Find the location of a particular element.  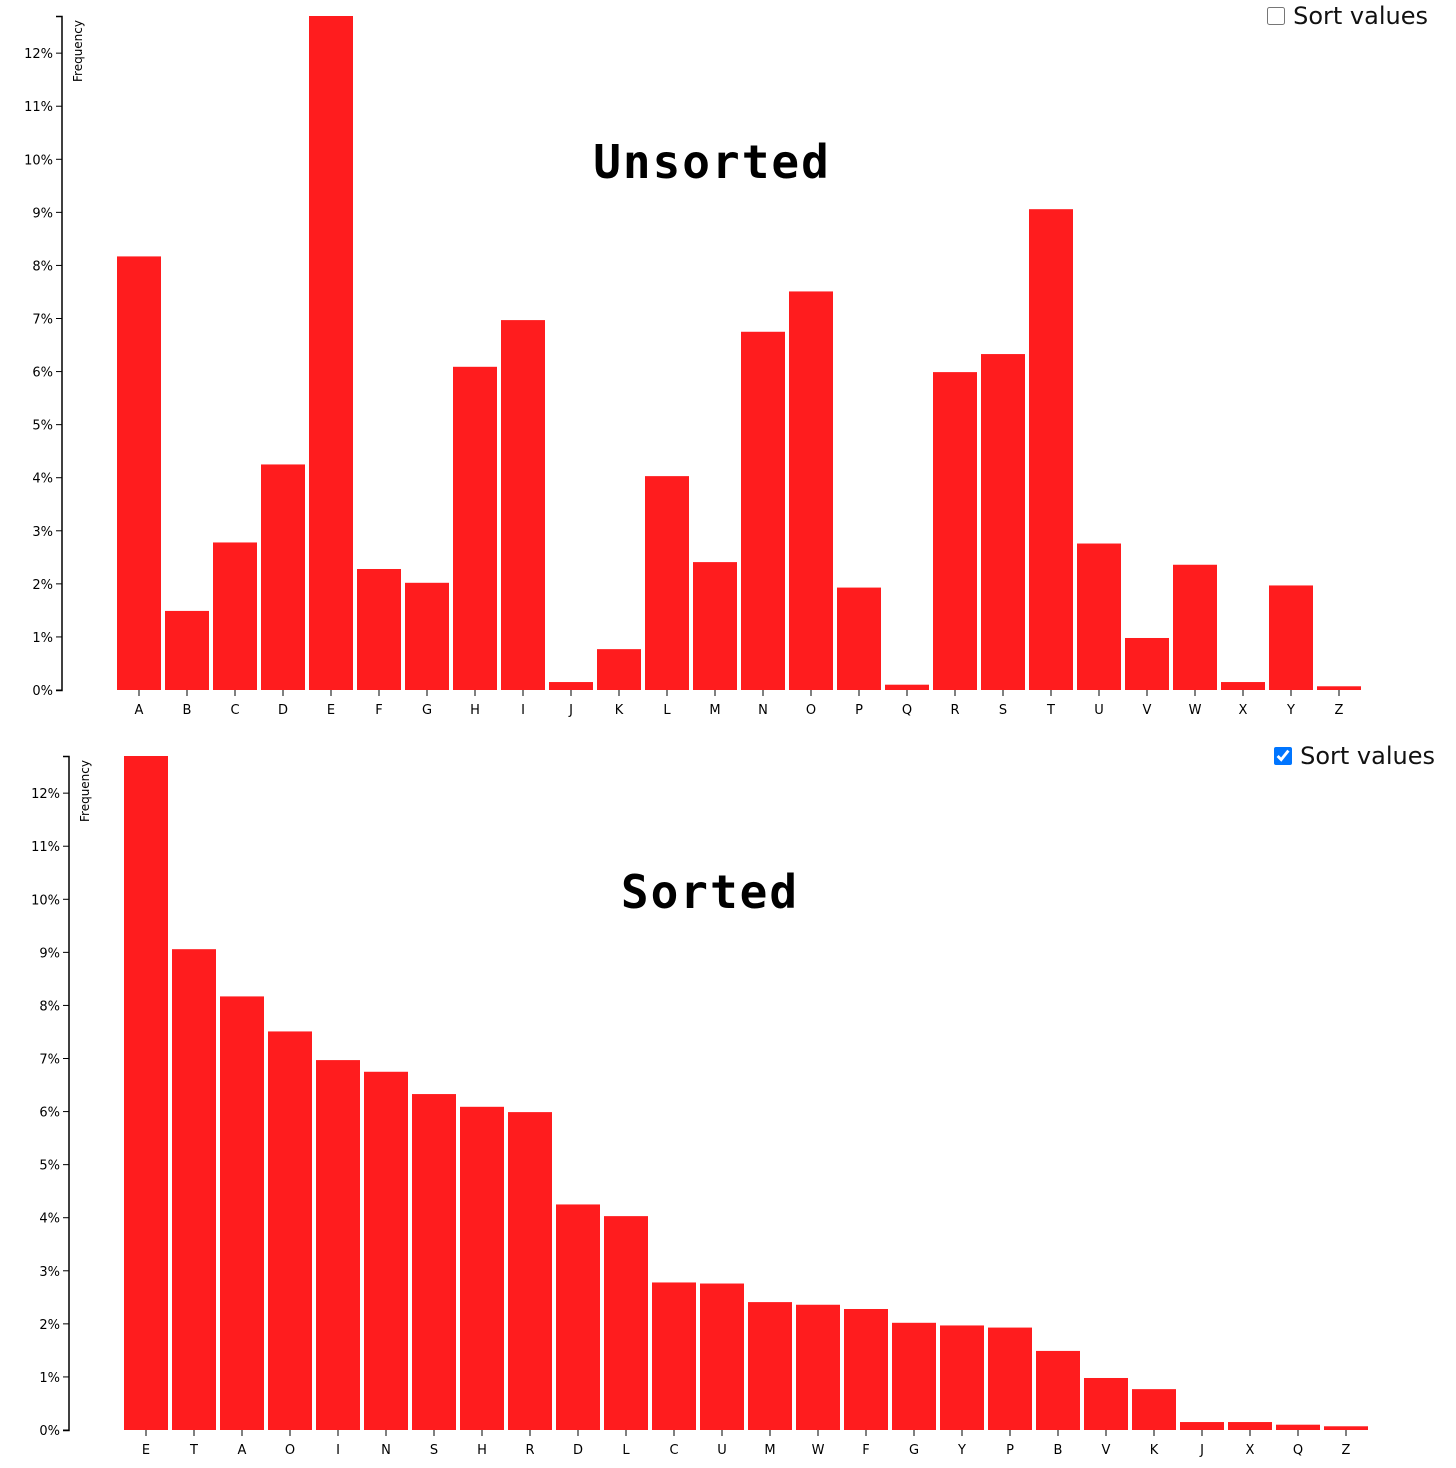

x-tick-label: Y is located at coordinates (961, 1450).